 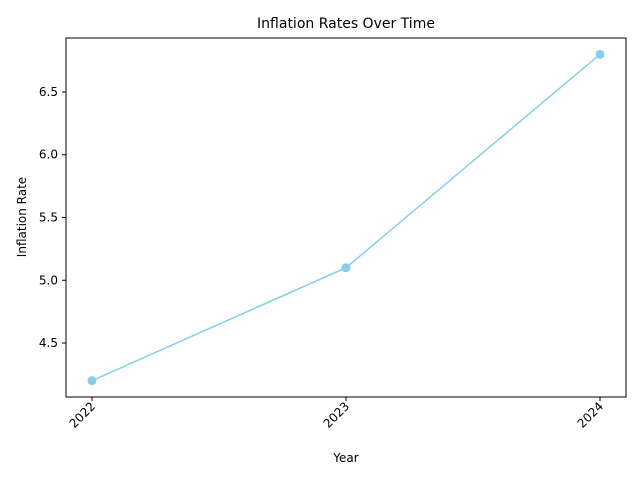 What do you see at coordinates (48, 92) in the screenshot?
I see `y-tick-label: 6.5` at bounding box center [48, 92].